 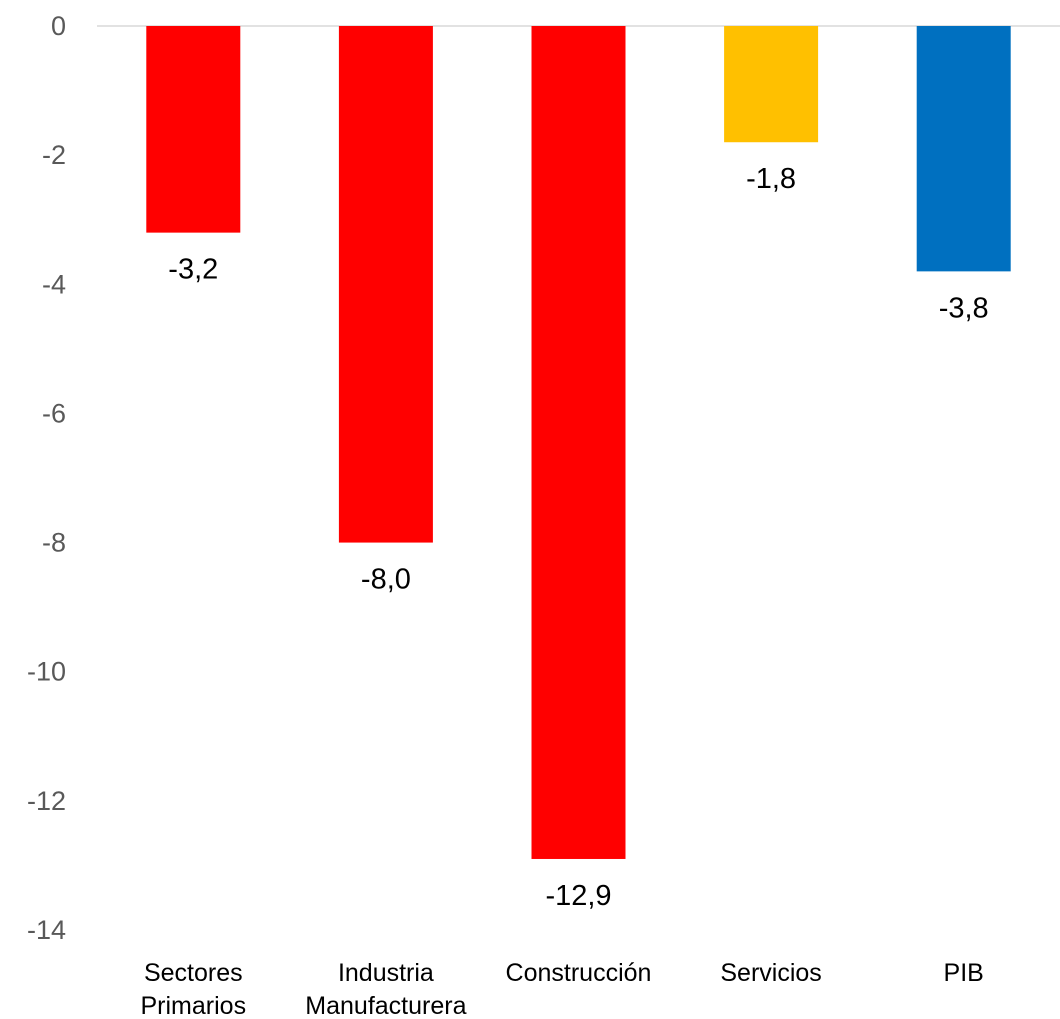 What do you see at coordinates (54, 284) in the screenshot?
I see `y-tick-label: -4` at bounding box center [54, 284].